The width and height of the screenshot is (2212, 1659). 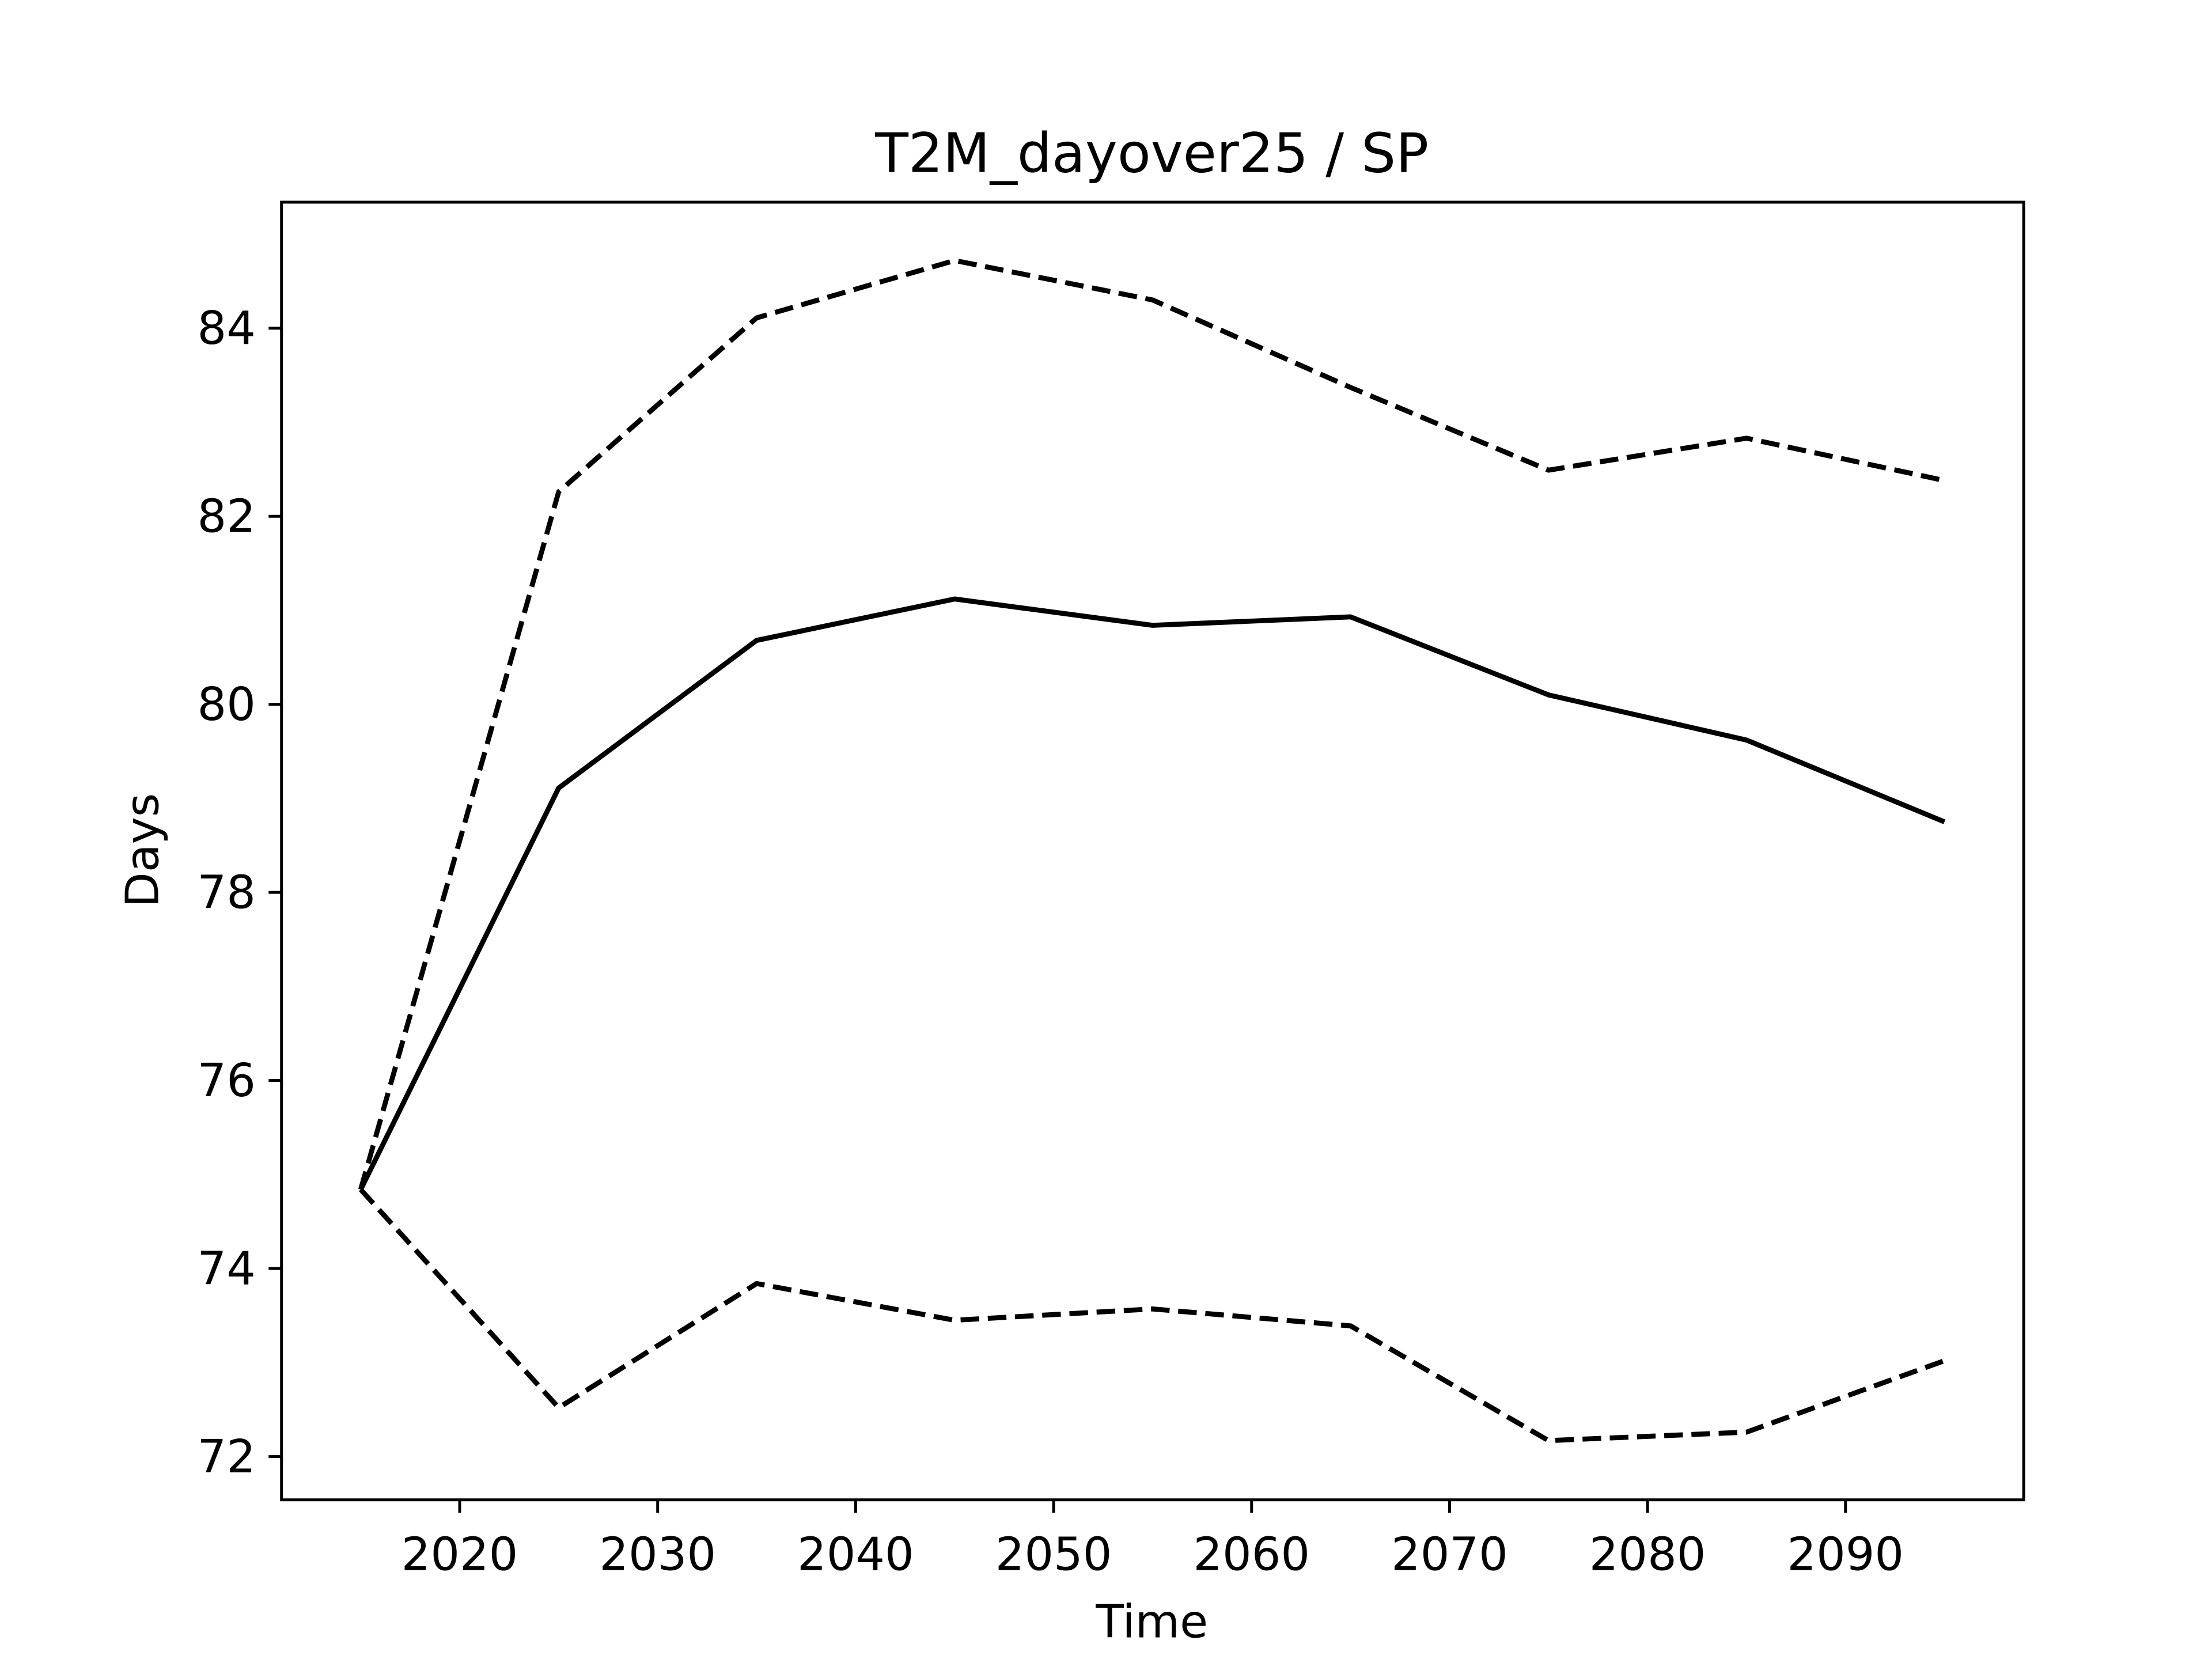 I want to click on x-tick-label: 2050, so click(x=1053, y=1554).